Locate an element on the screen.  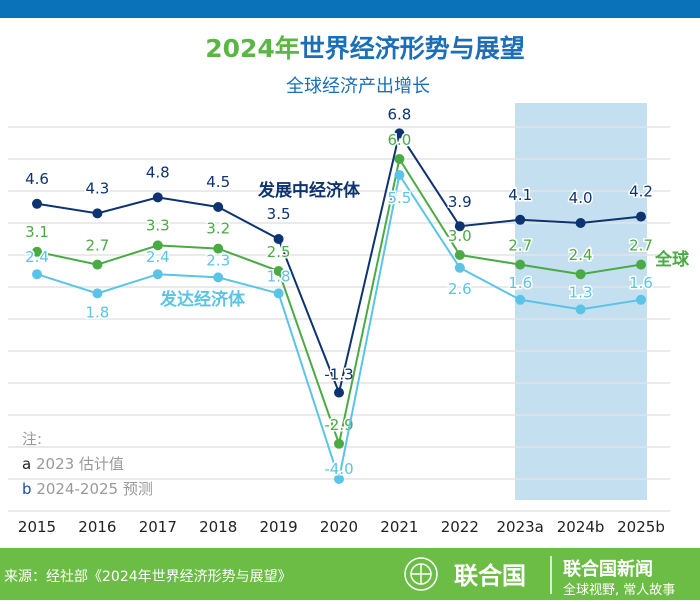
data-label: 4.5 is located at coordinates (218, 182).